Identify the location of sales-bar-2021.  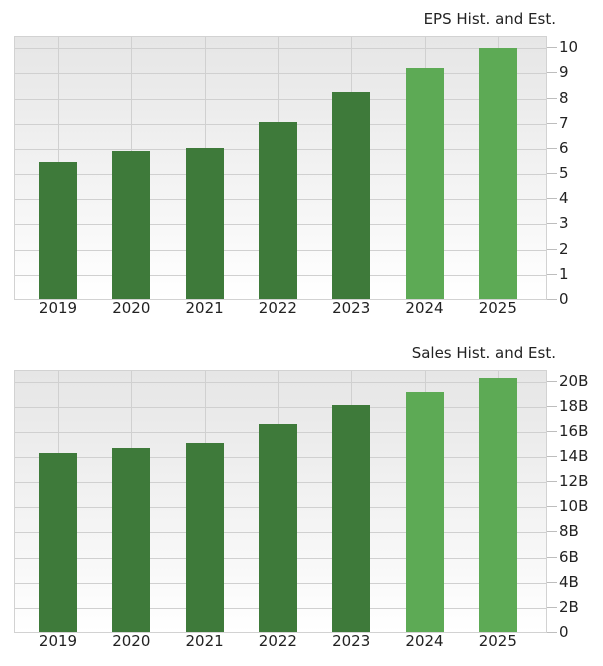
(204, 537).